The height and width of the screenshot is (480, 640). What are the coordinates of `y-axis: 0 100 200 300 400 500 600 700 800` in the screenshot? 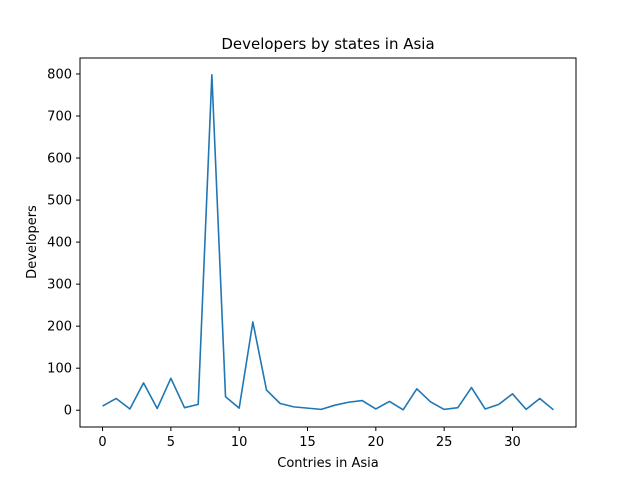 It's located at (63, 243).